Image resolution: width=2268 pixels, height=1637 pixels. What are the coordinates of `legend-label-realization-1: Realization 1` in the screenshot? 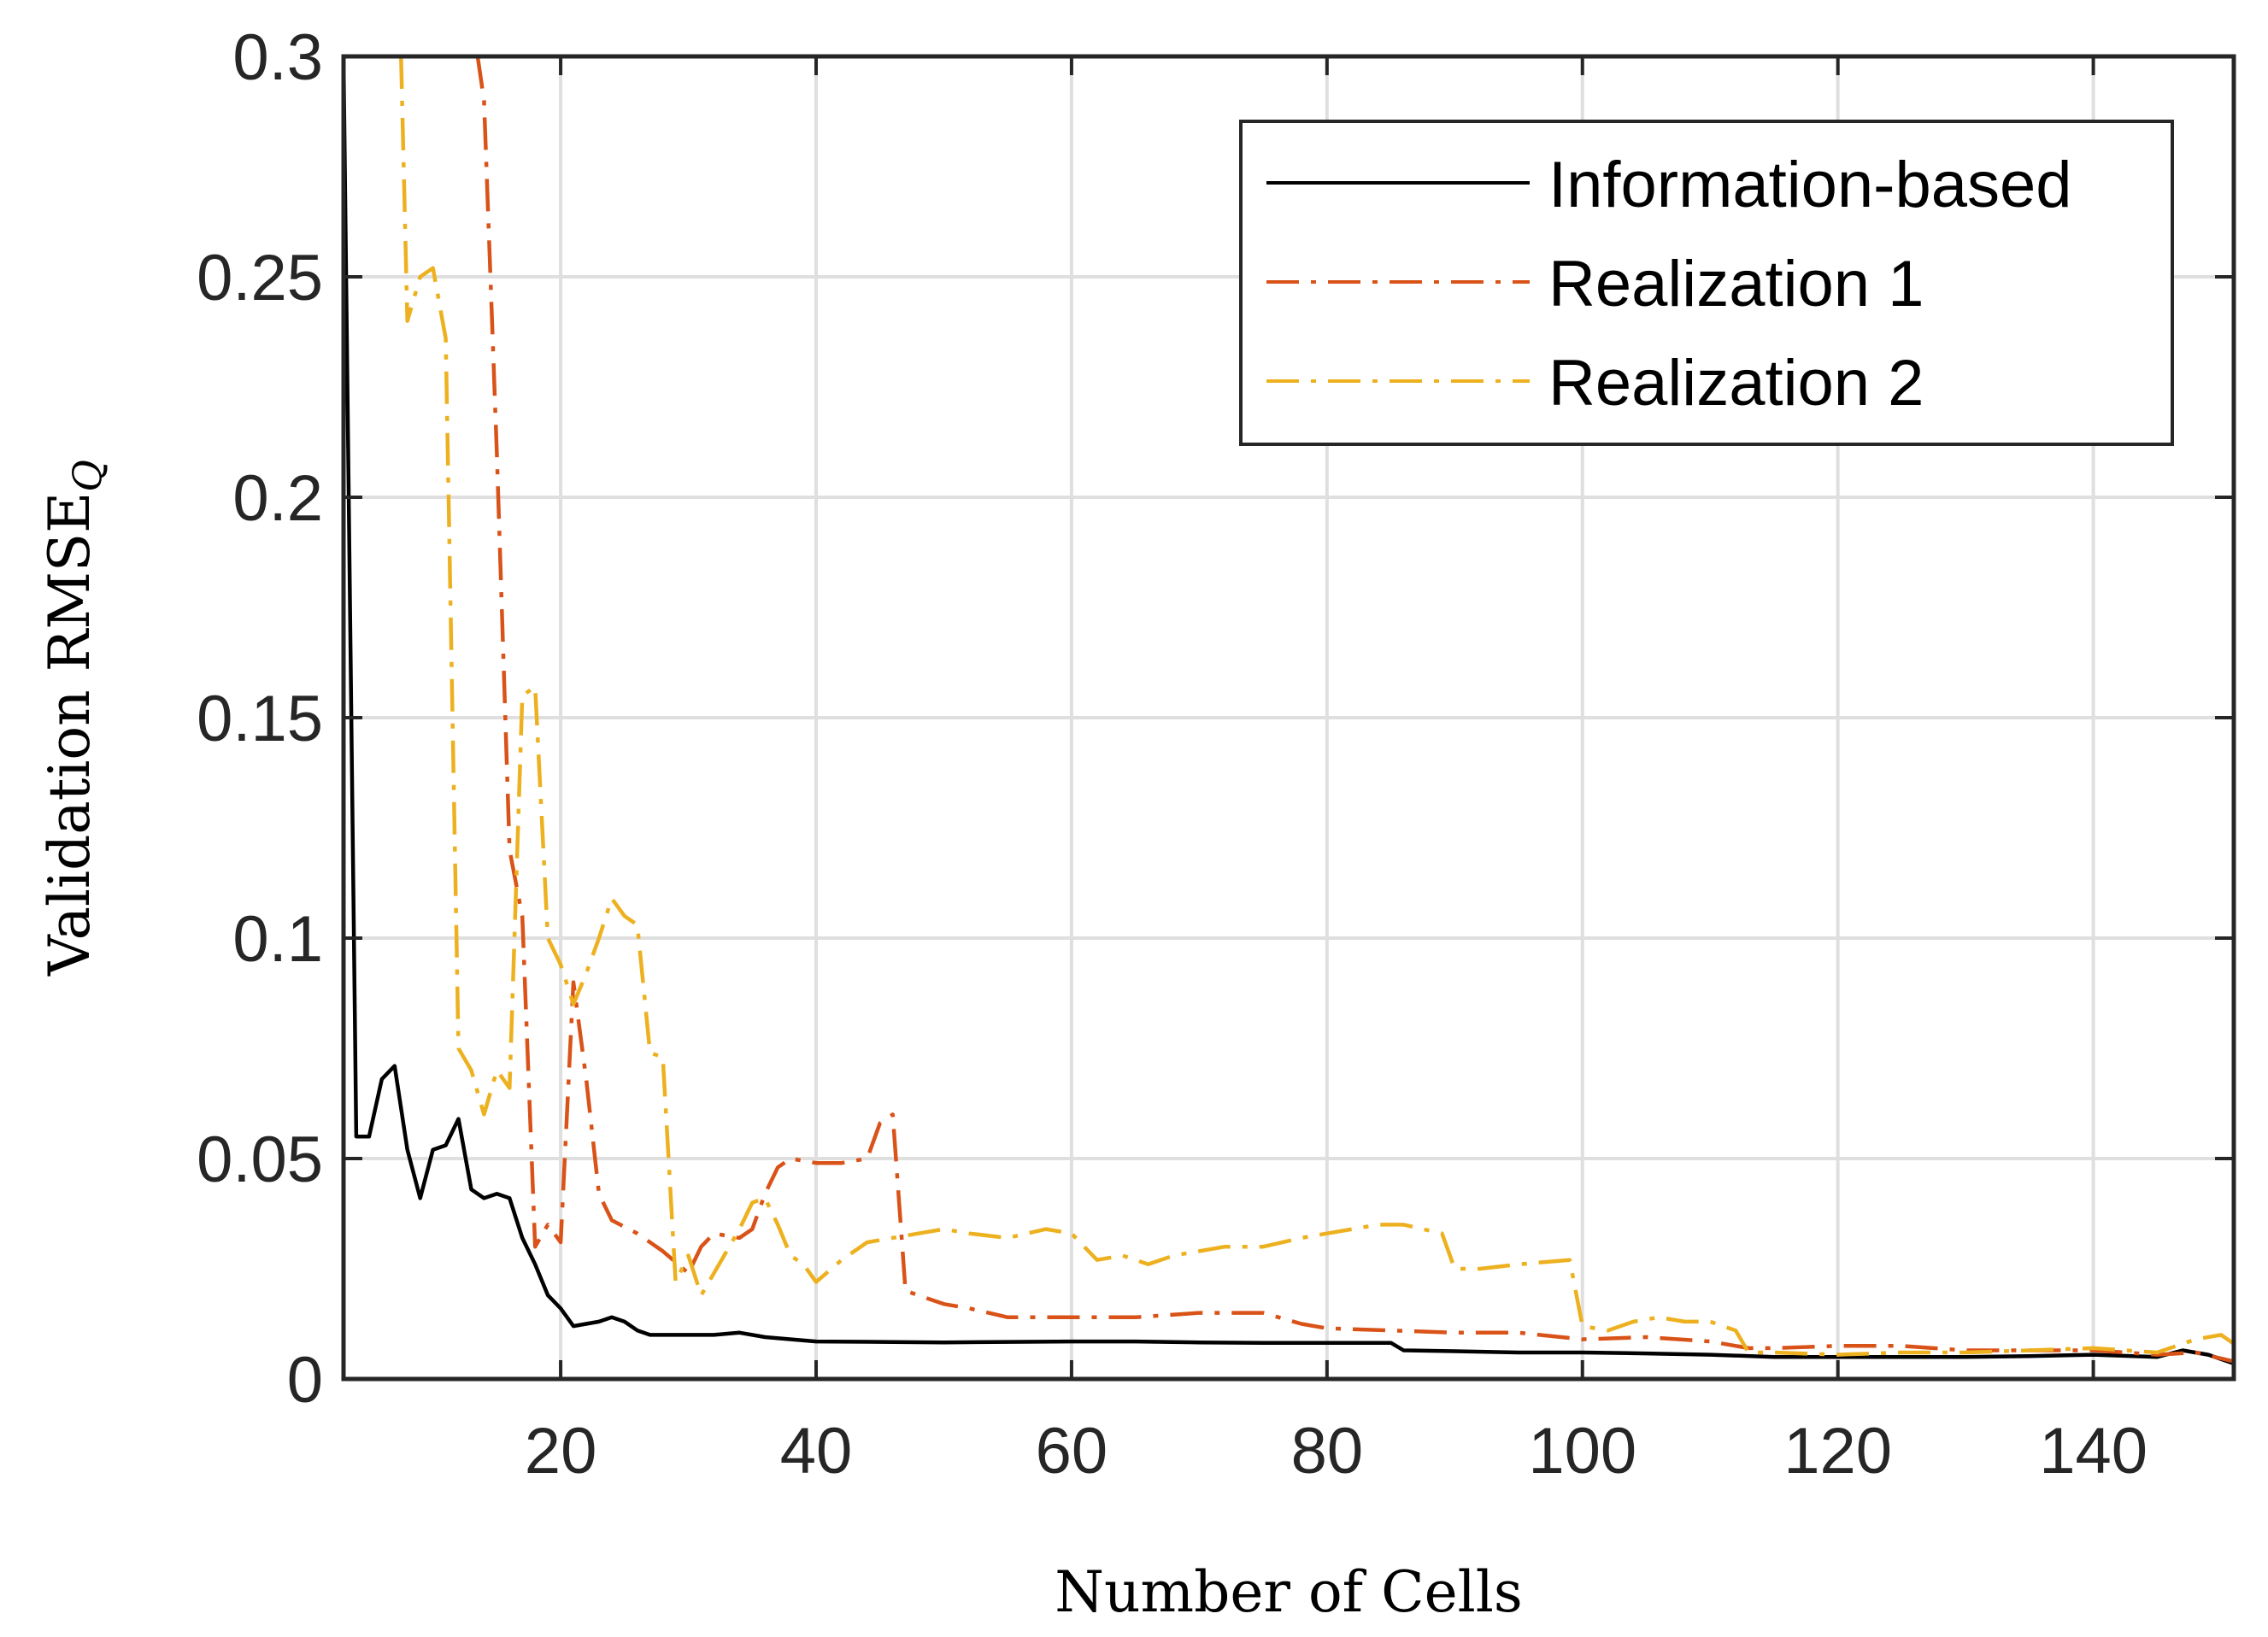 It's located at (1736, 284).